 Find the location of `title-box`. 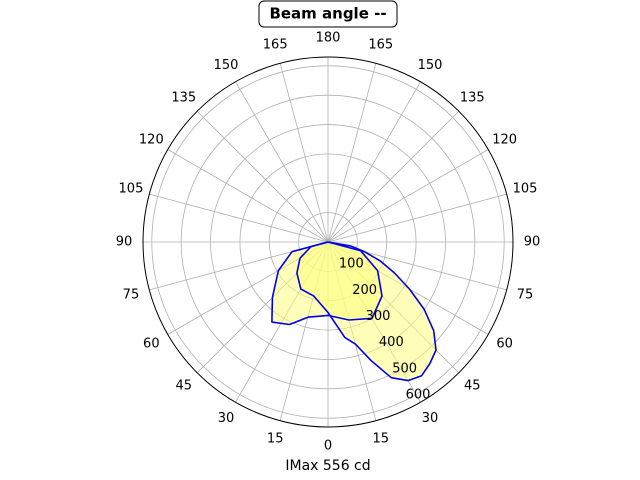

title-box is located at coordinates (328, 14).